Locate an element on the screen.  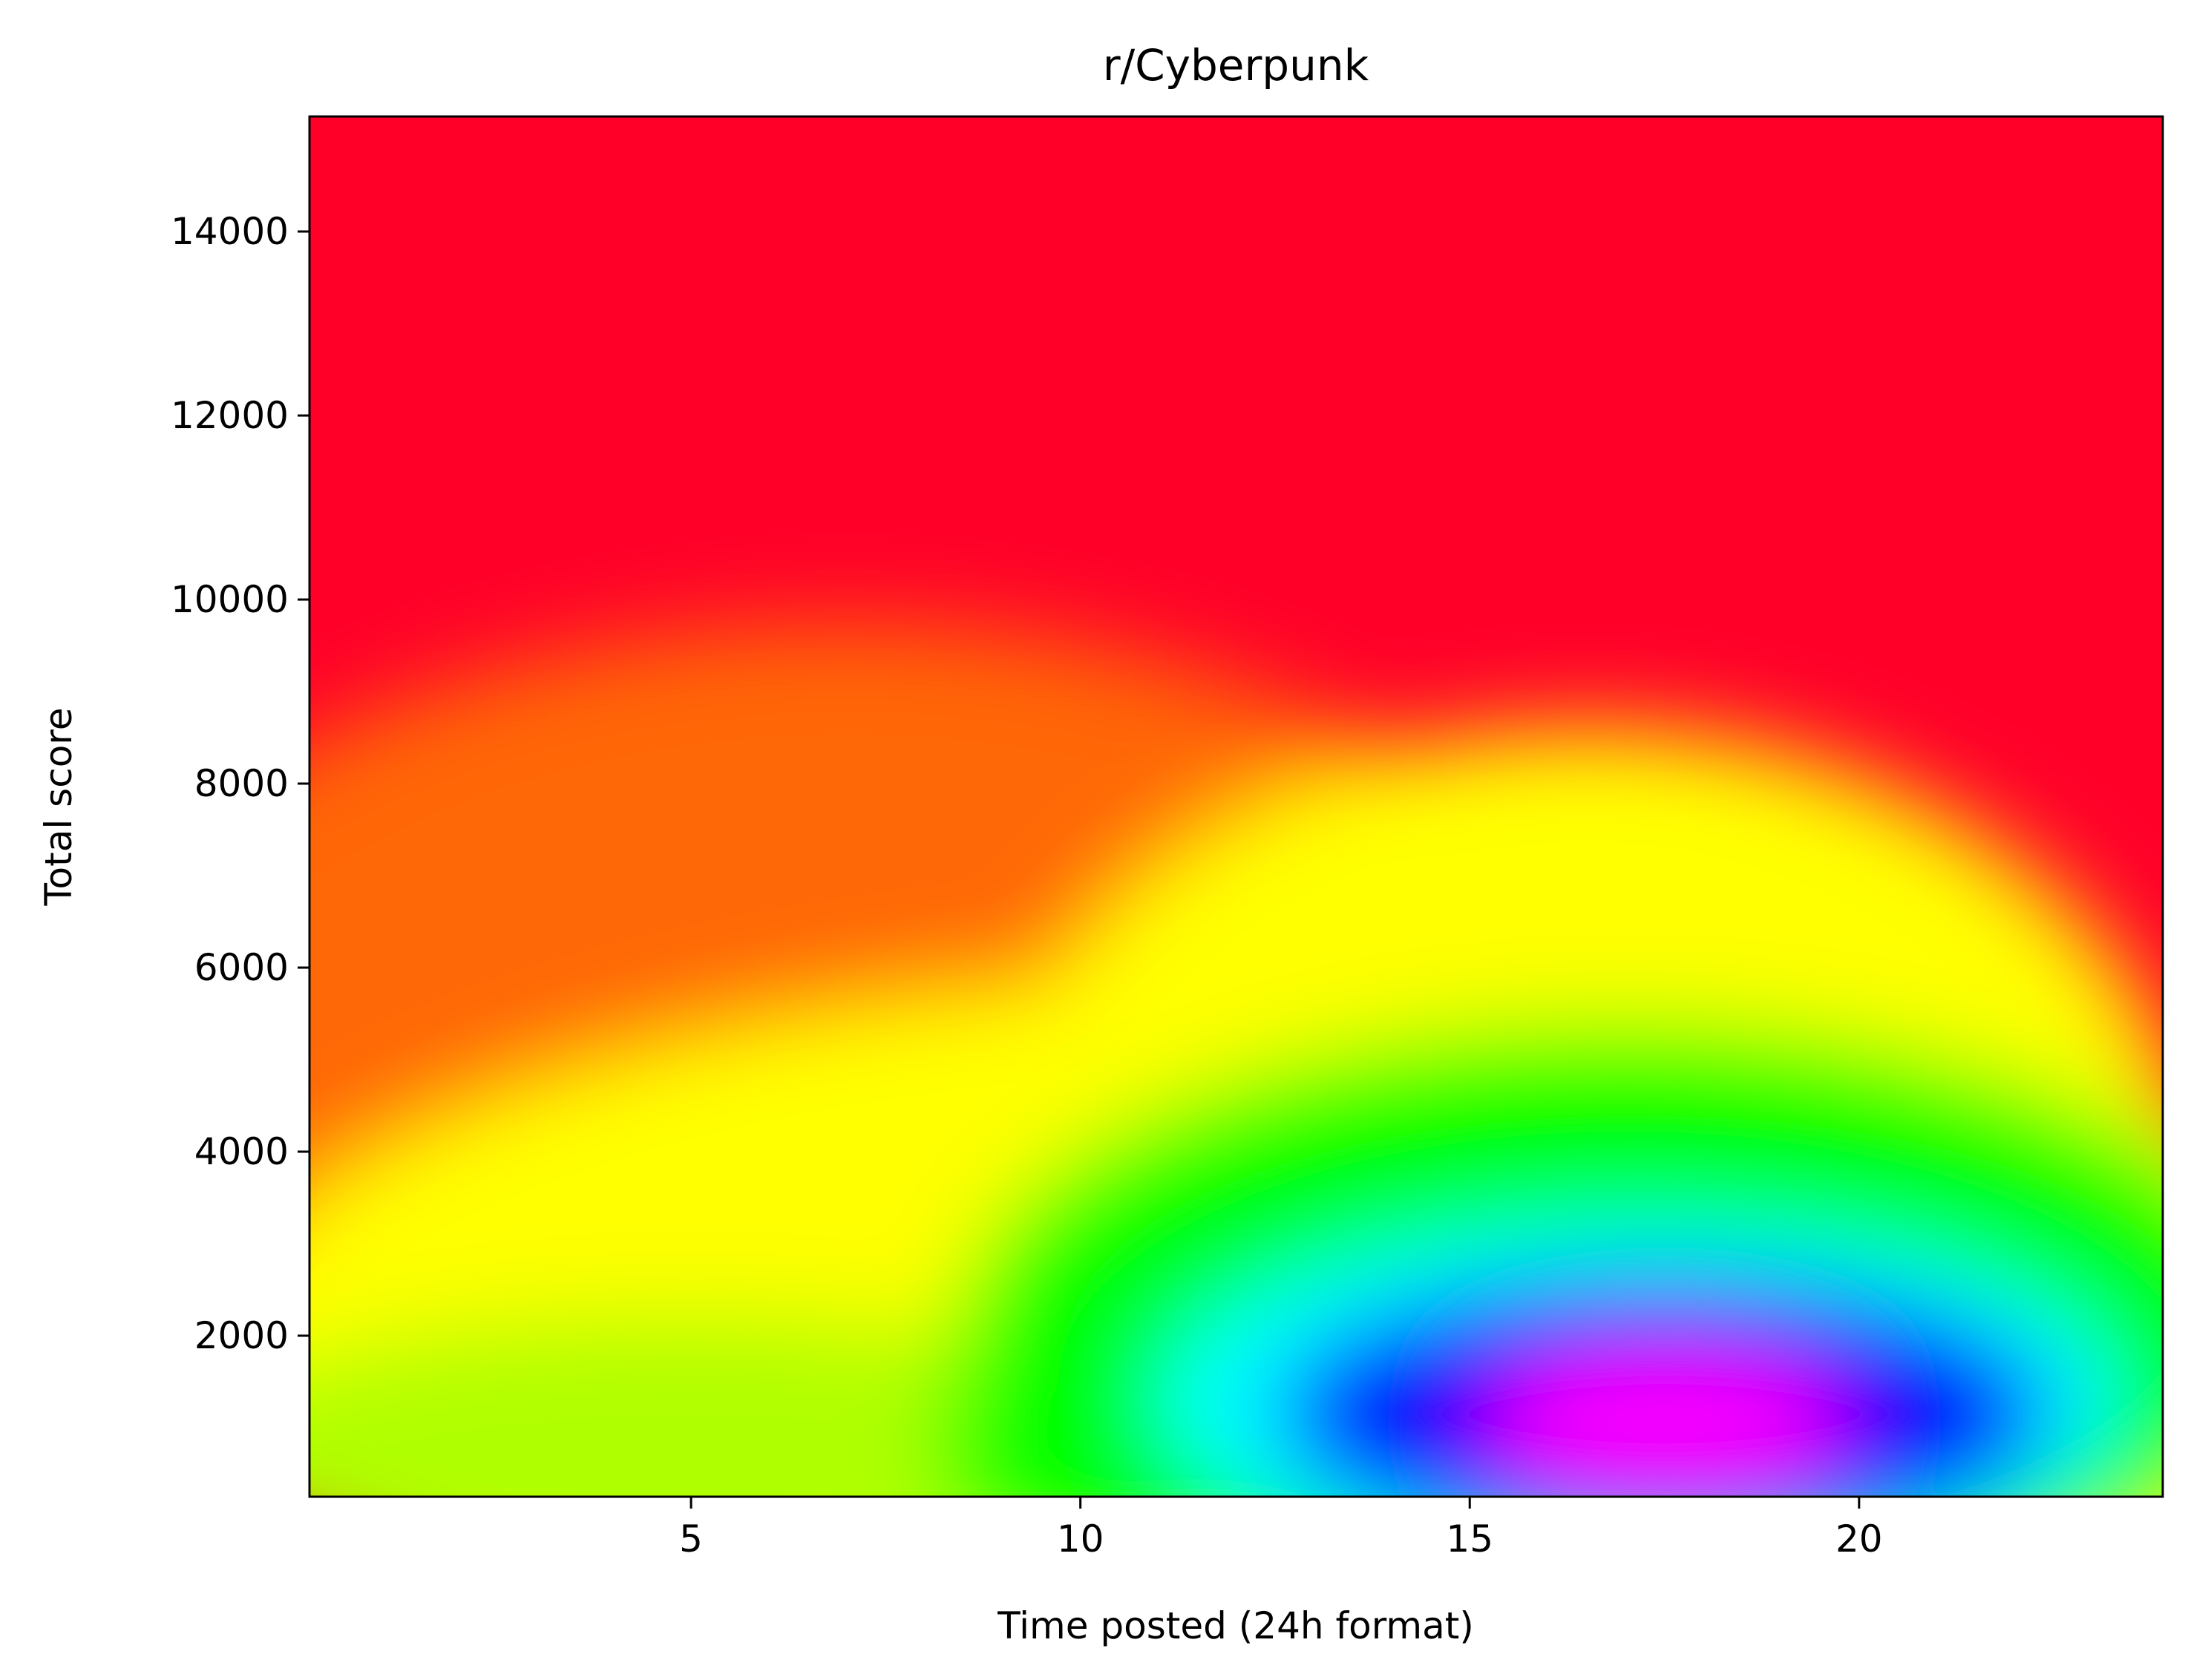
heatmap-density-band is located at coordinates (1664, 1423).